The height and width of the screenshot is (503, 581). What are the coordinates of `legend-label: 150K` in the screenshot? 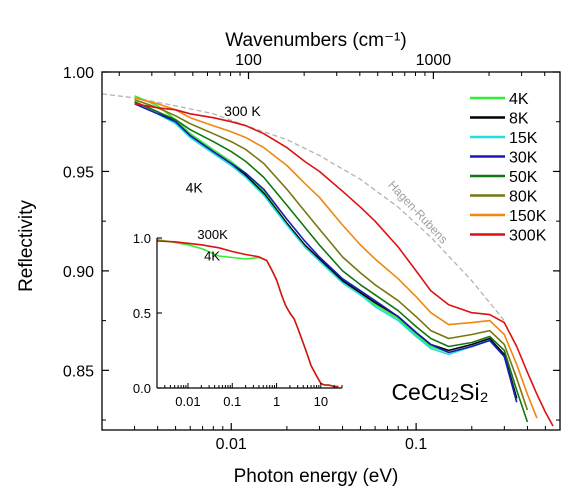 It's located at (528, 216).